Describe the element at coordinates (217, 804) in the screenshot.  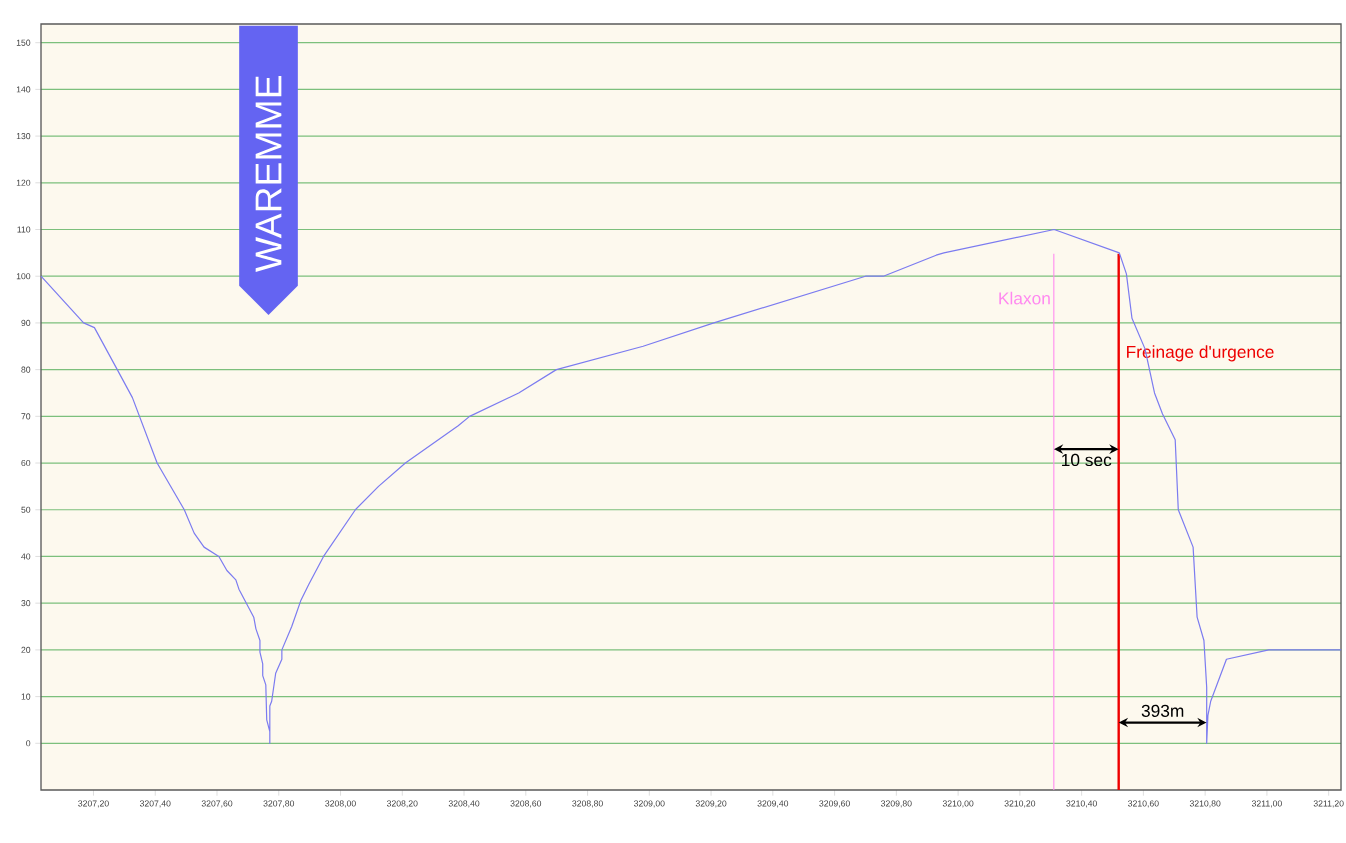
I see `x-tick-label: 3207,60` at that location.